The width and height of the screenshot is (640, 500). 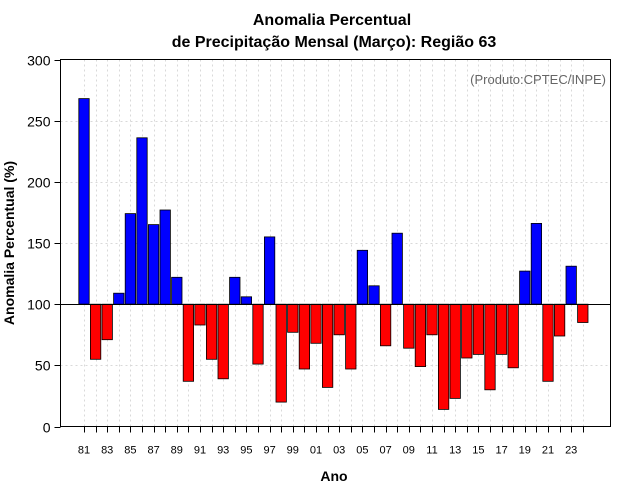 What do you see at coordinates (84, 451) in the screenshot?
I see `x-tick-label: 81` at bounding box center [84, 451].